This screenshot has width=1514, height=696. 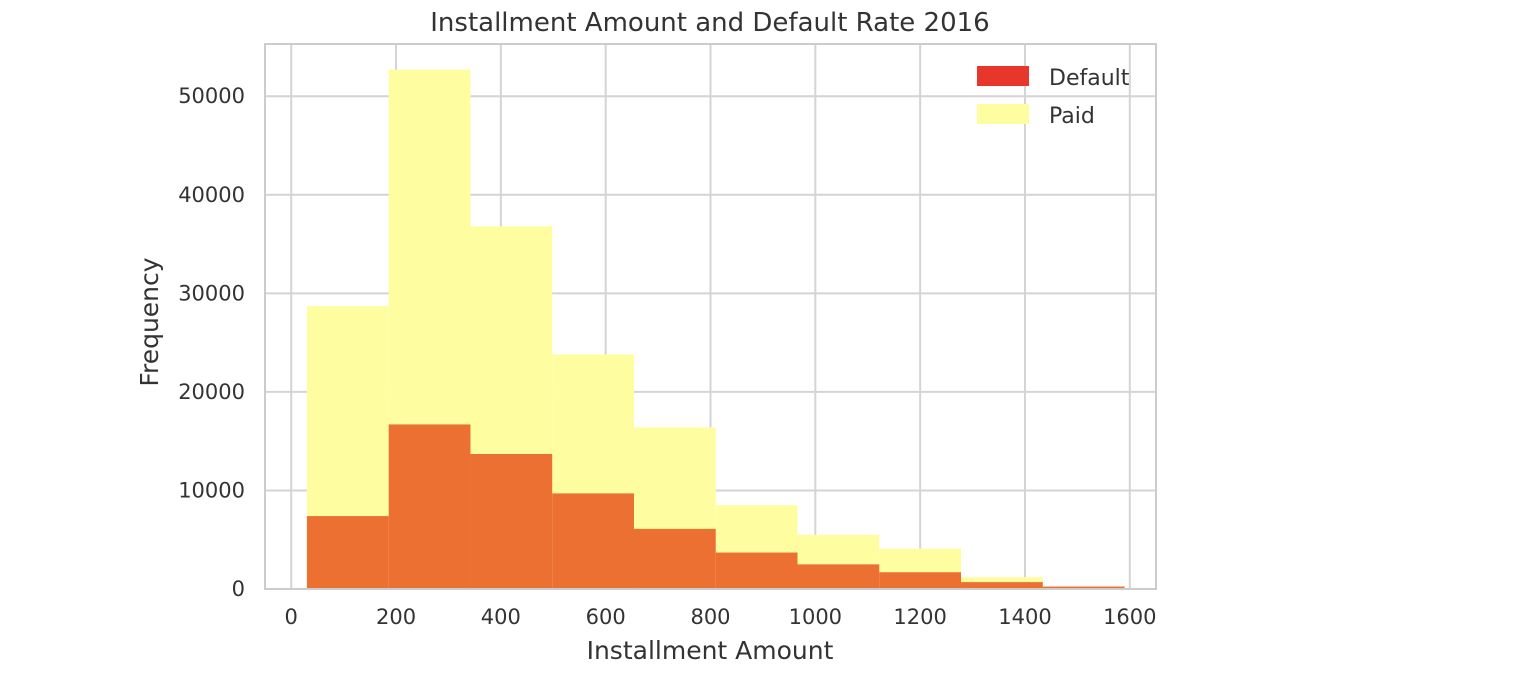 What do you see at coordinates (815, 617) in the screenshot?
I see `x-tick-label: 1000` at bounding box center [815, 617].